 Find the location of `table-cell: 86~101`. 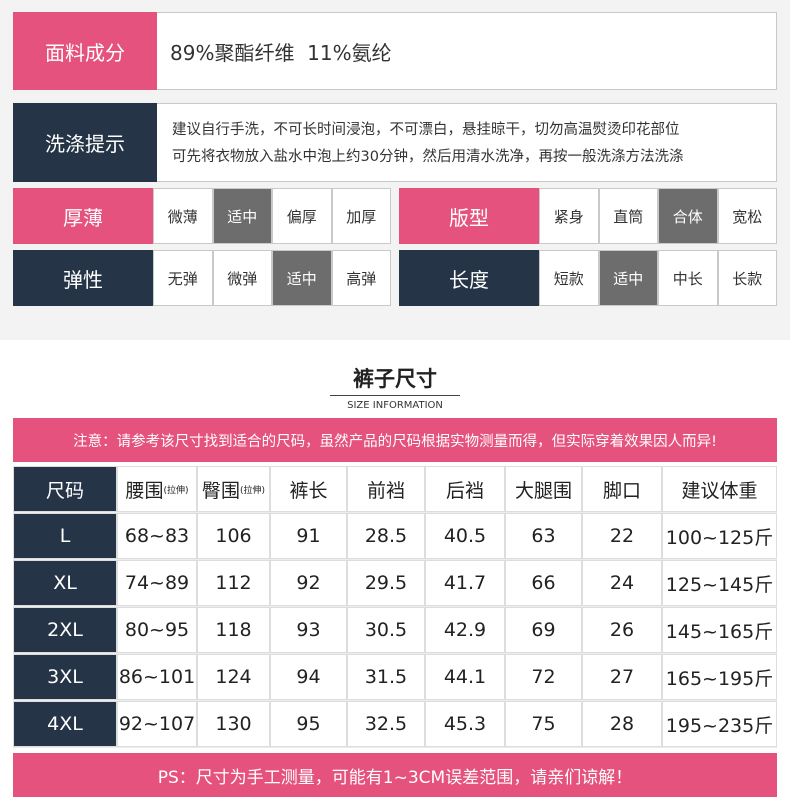

table-cell: 86~101 is located at coordinates (157, 677).